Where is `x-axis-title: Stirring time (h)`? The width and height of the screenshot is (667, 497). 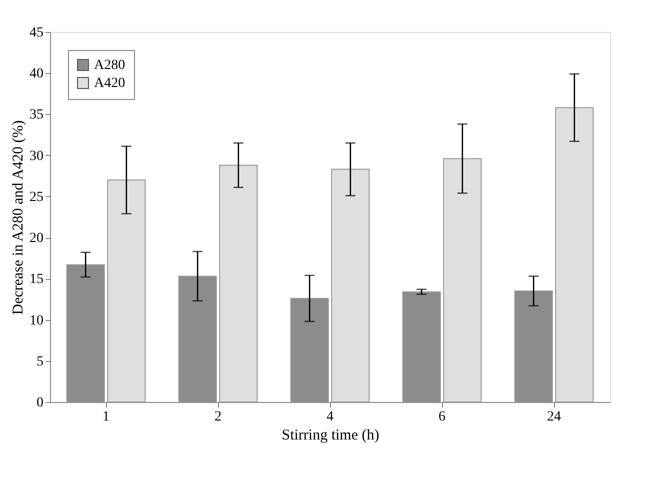 x-axis-title: Stirring time (h) is located at coordinates (331, 436).